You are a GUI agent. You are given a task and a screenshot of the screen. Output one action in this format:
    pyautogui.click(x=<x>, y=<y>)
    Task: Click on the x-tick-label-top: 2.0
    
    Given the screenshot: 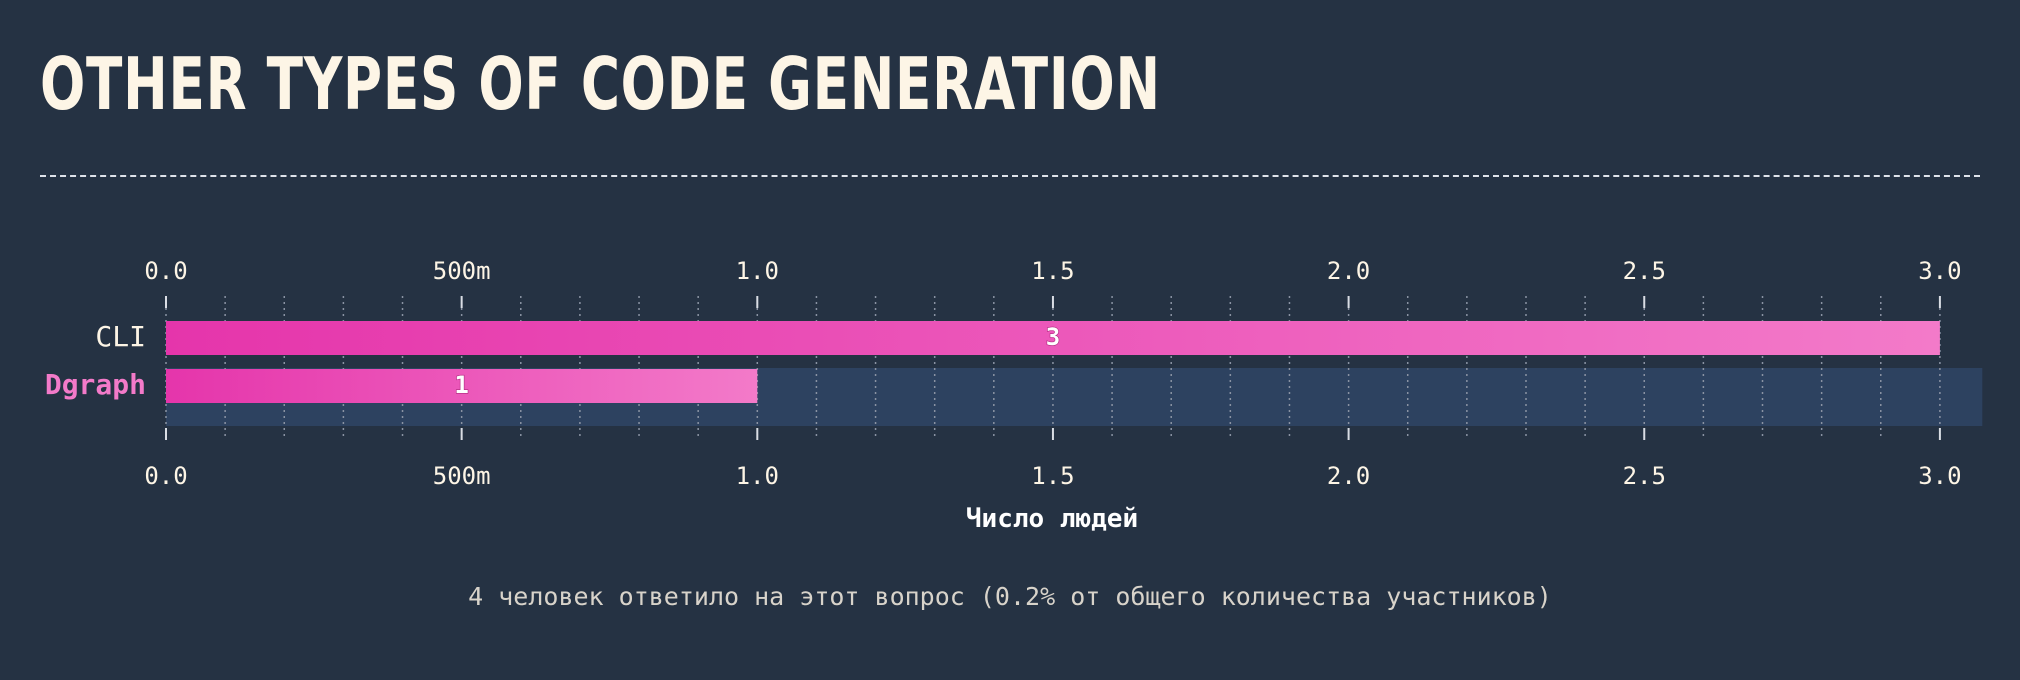 What is the action you would take?
    pyautogui.click(x=1348, y=271)
    